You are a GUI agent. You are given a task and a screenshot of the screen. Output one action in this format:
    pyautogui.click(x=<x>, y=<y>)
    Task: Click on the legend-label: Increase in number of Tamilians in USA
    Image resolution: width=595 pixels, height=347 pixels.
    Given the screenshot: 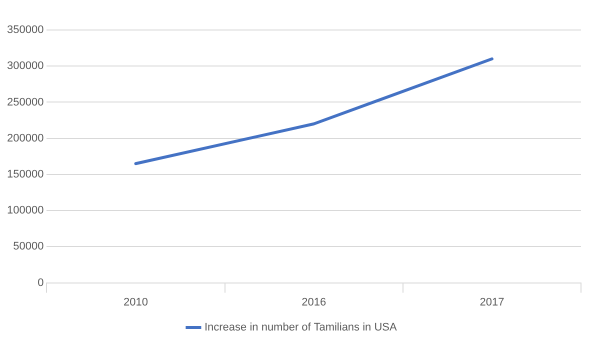 What is the action you would take?
    pyautogui.click(x=301, y=328)
    